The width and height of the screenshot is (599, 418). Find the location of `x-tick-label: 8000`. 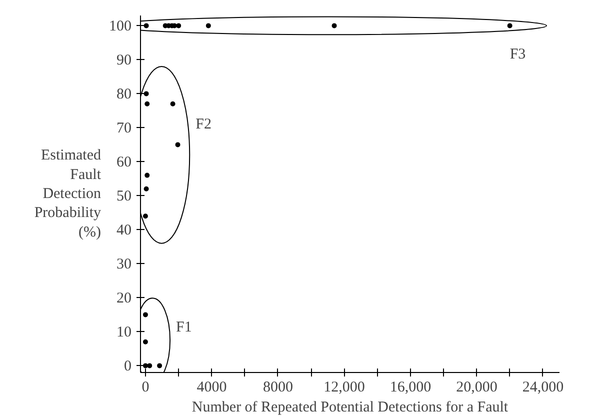

x-tick-label: 8000 is located at coordinates (277, 388).